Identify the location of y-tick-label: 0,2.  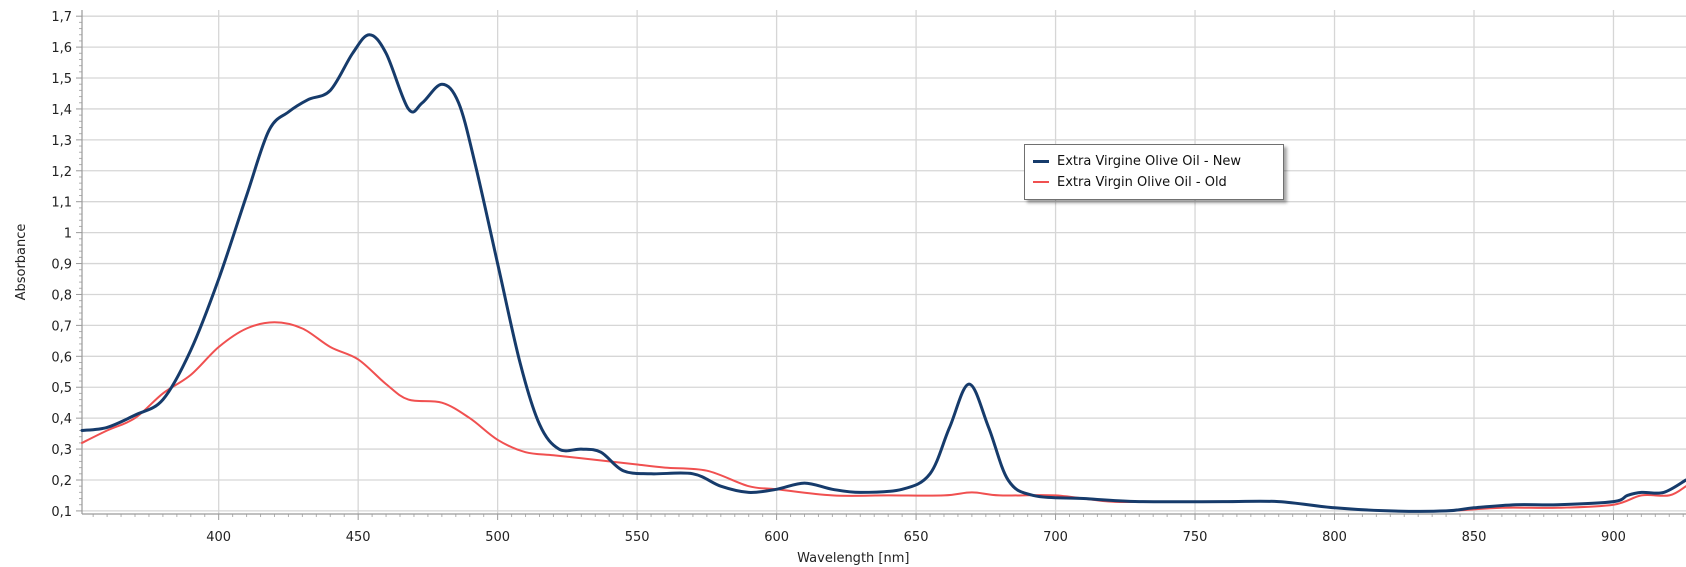
(61, 481).